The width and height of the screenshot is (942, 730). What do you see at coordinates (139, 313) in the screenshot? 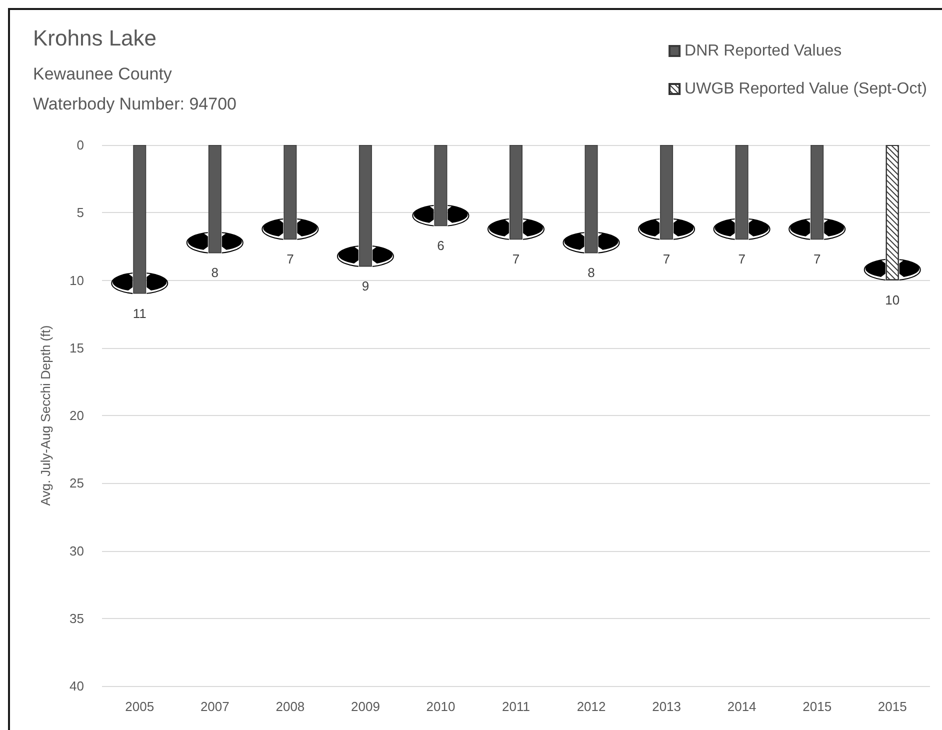
I see `data-label: 11` at bounding box center [139, 313].